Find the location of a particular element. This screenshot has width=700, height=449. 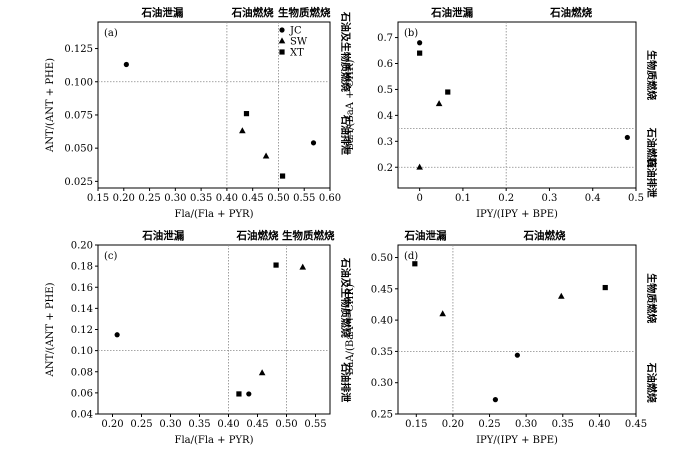

y-tick-label: 0.20 is located at coordinates (82, 246).